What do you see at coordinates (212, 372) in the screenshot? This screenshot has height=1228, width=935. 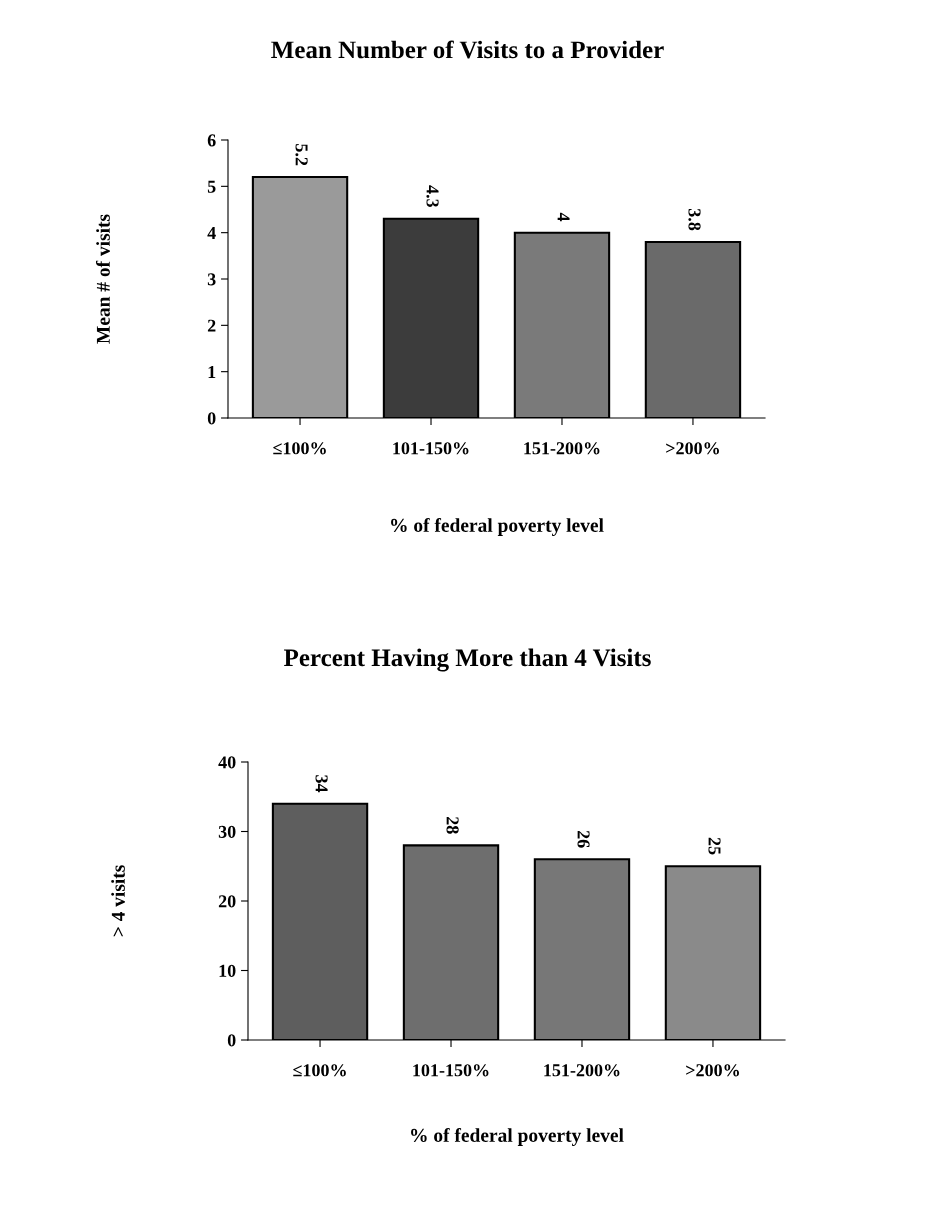 I see `y-tick-label: 1` at bounding box center [212, 372].